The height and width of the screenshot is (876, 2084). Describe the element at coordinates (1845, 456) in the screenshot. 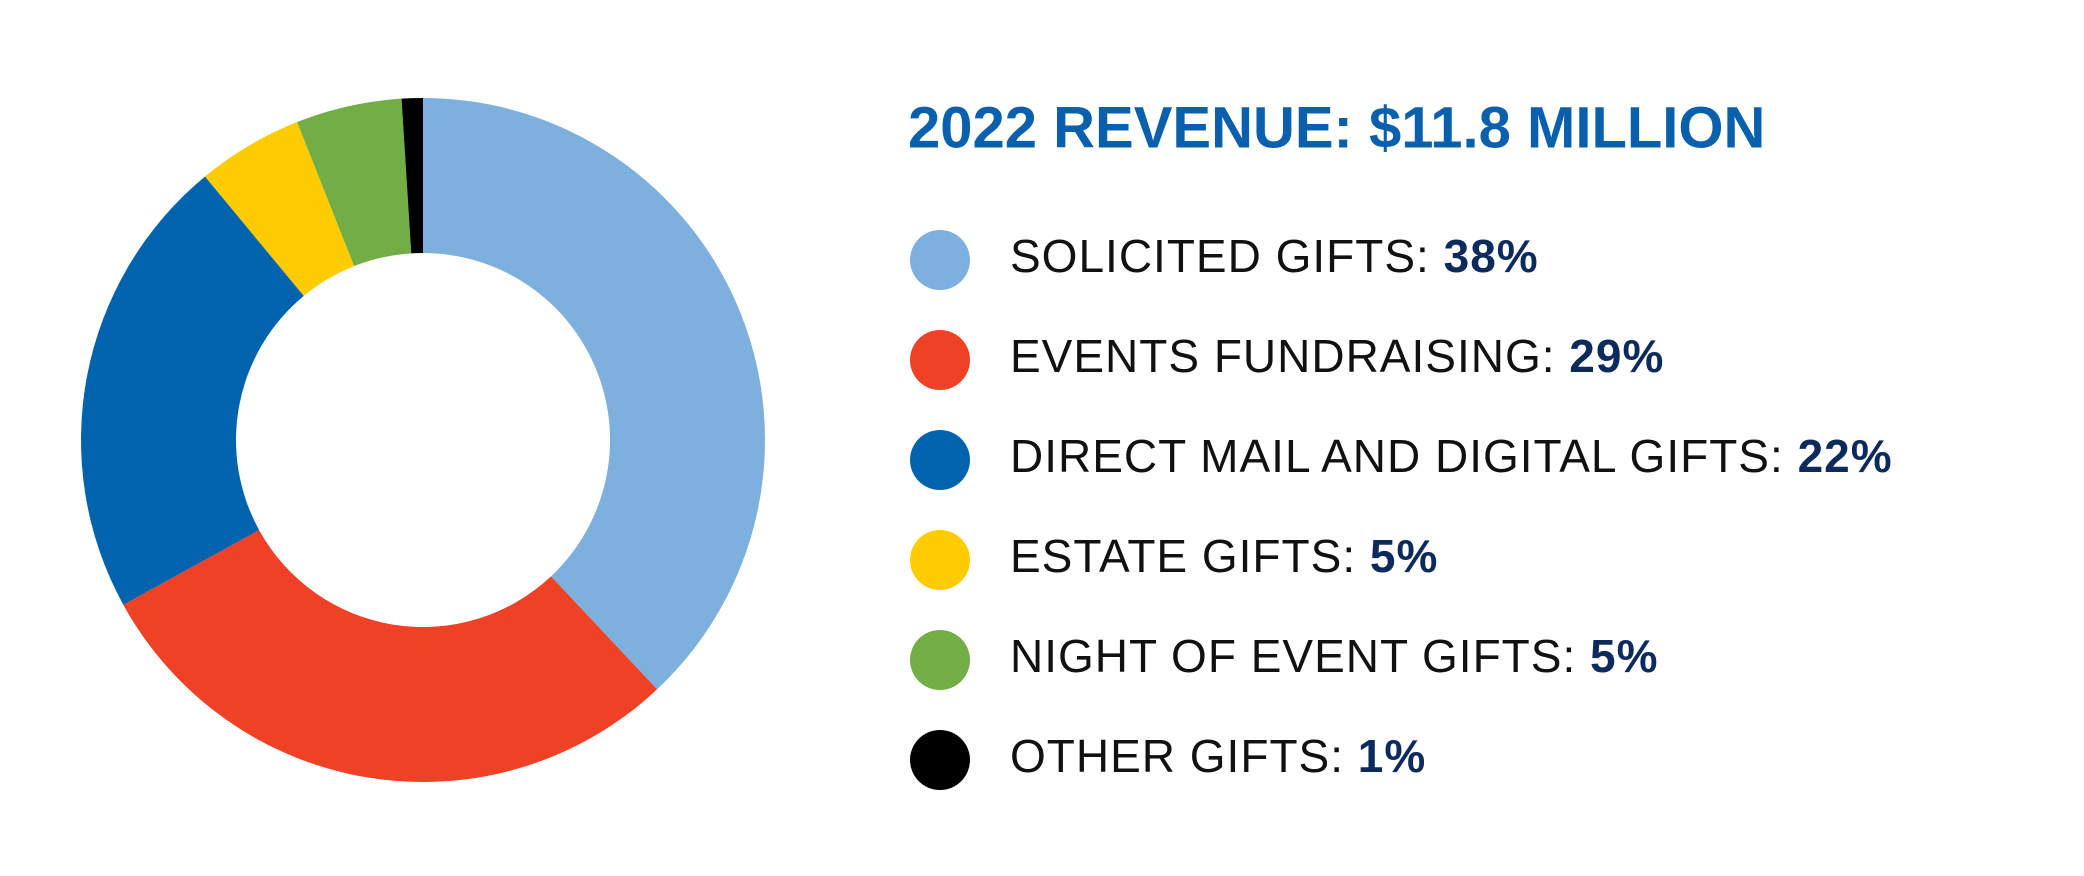

I see `value-label: 22%` at that location.